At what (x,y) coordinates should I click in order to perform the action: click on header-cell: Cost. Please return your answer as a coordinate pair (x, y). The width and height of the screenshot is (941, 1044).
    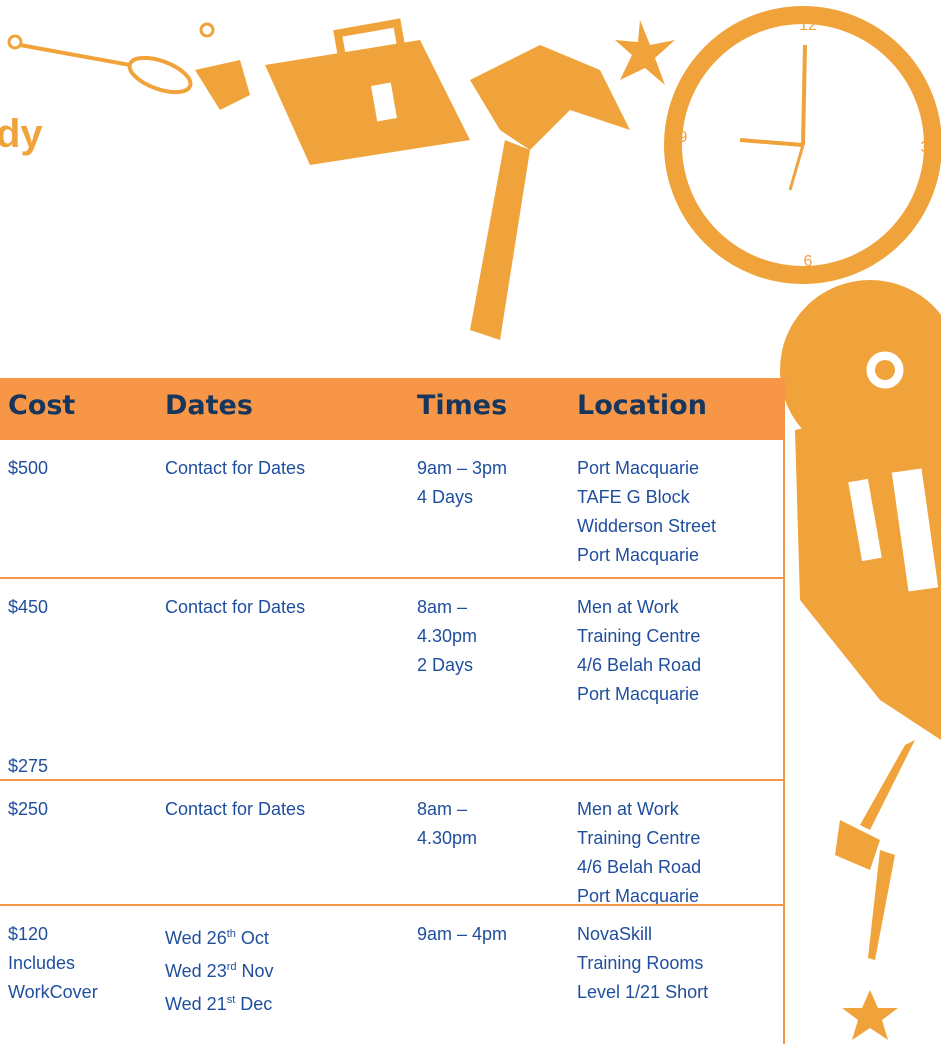
    Looking at the image, I should click on (42, 405).